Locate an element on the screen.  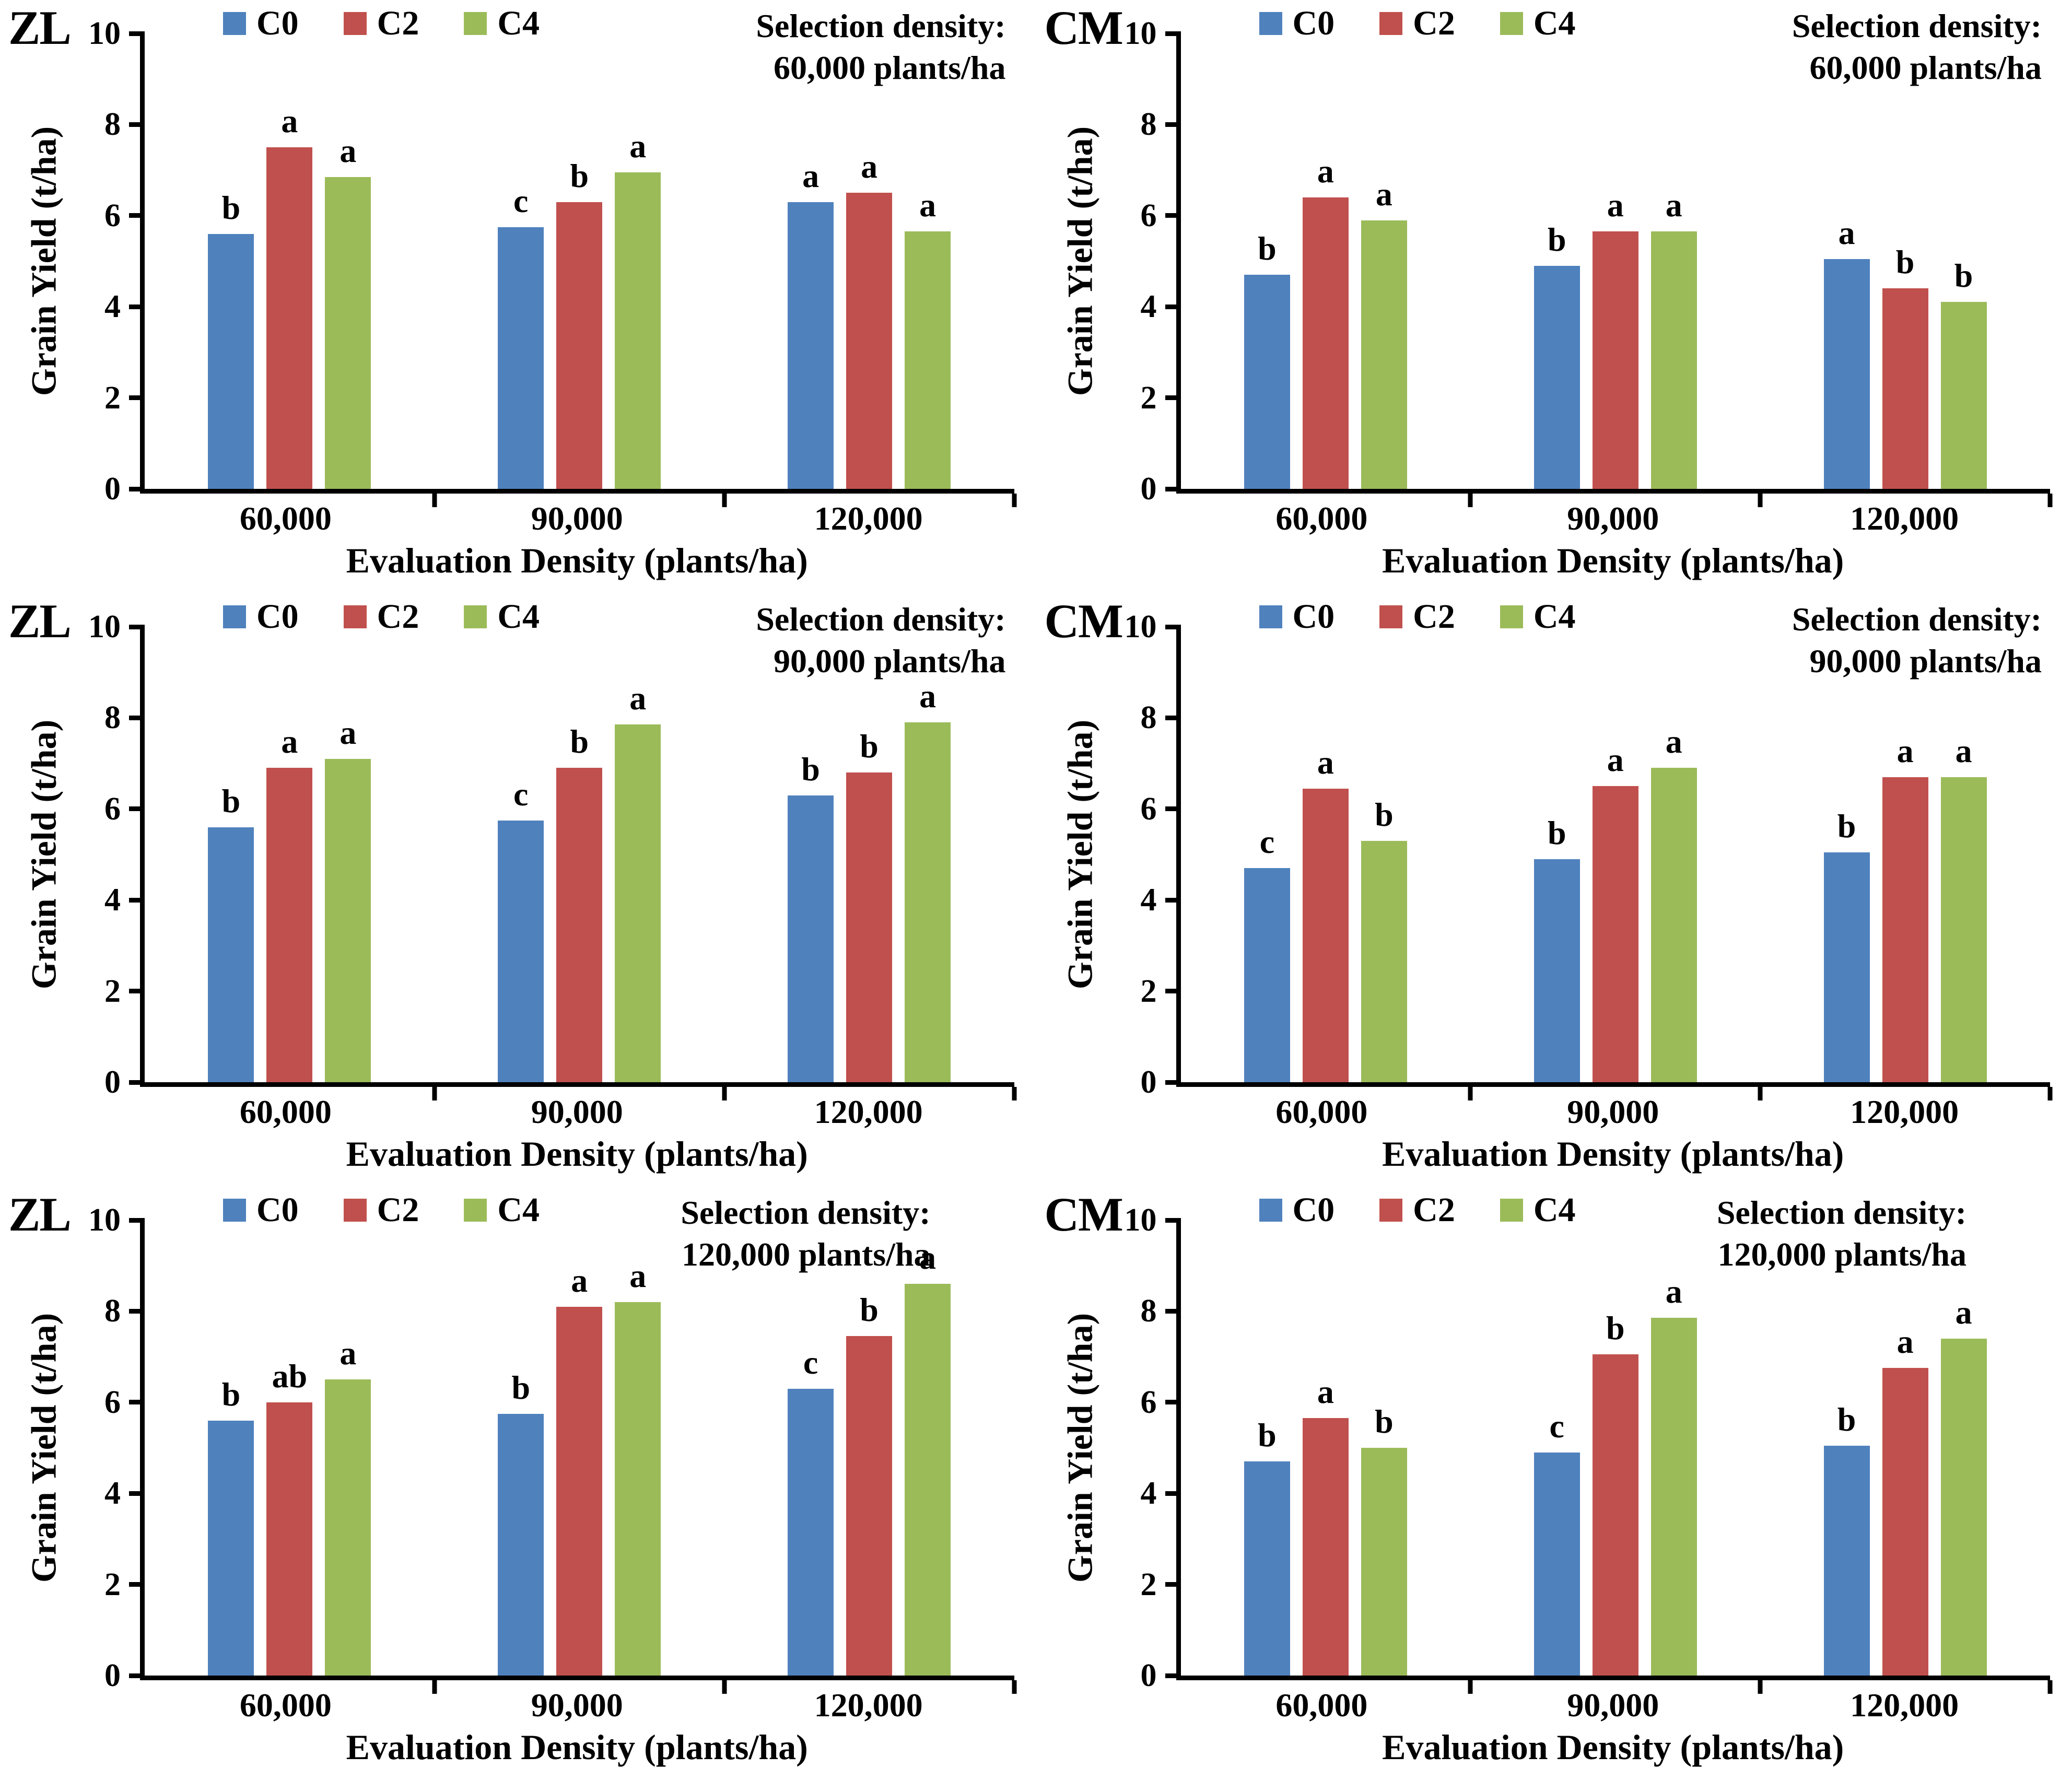
annotation-line2: 120,000 plants/ha is located at coordinates (806, 1254).